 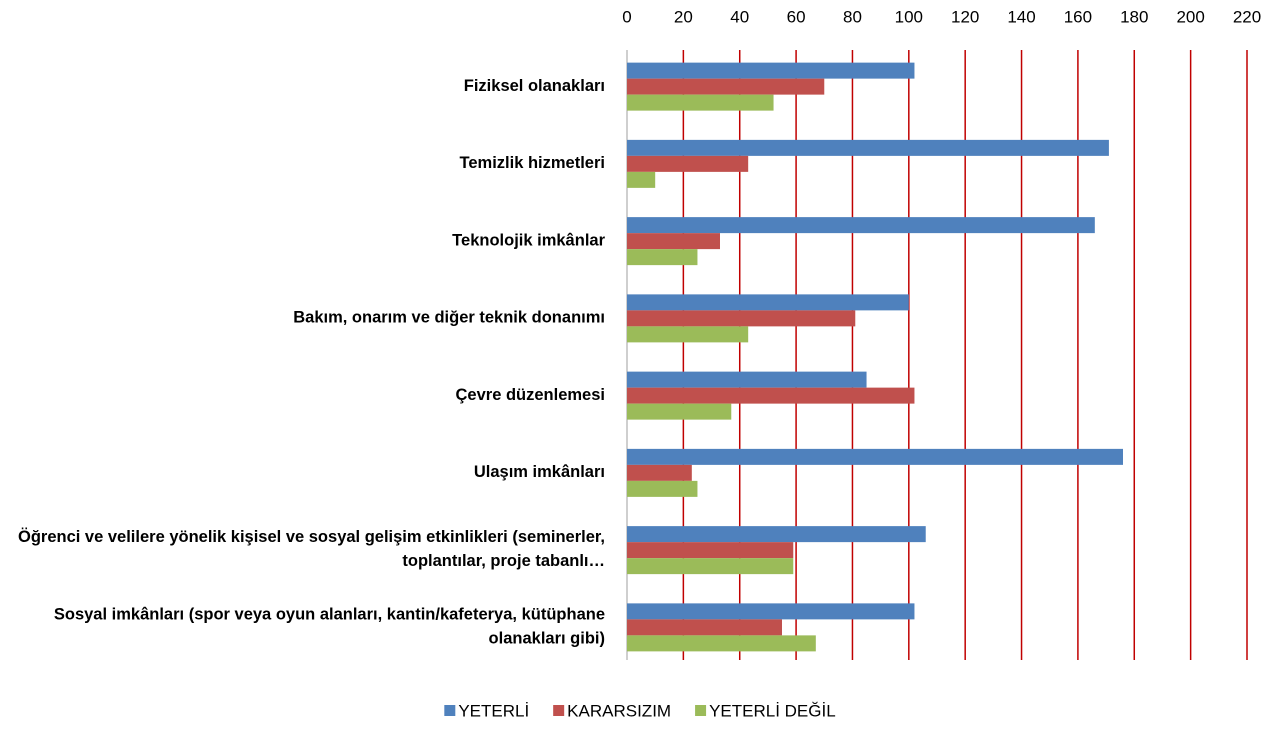 What do you see at coordinates (772, 710) in the screenshot?
I see `legend-label: YETERLİ DEĞİL` at bounding box center [772, 710].